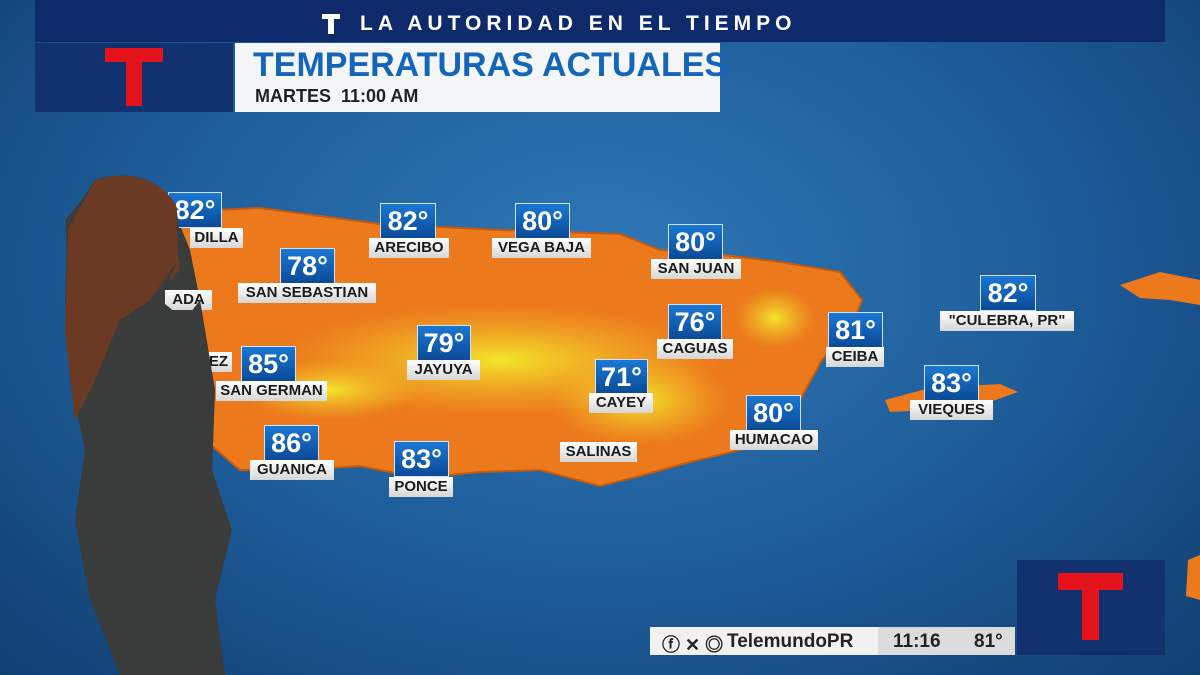  I want to click on station-label: VEGA BAJA, so click(541, 248).